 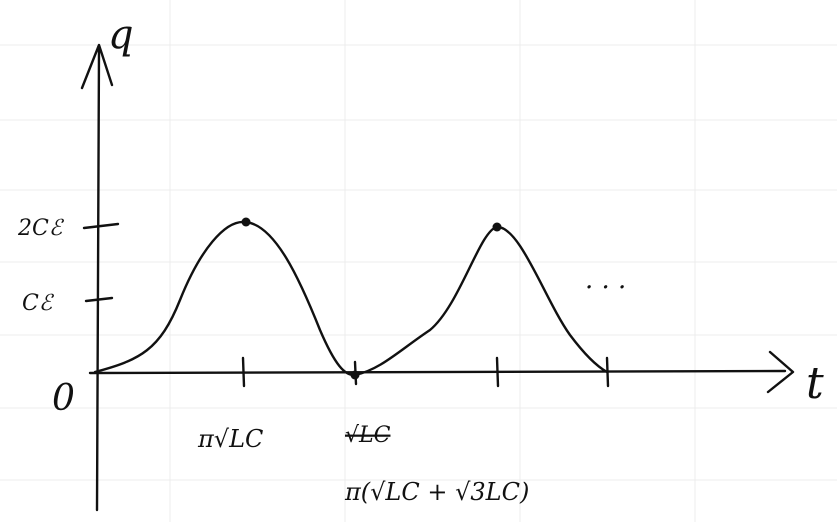 What do you see at coordinates (63, 398) in the screenshot?
I see `origin-label: 0` at bounding box center [63, 398].